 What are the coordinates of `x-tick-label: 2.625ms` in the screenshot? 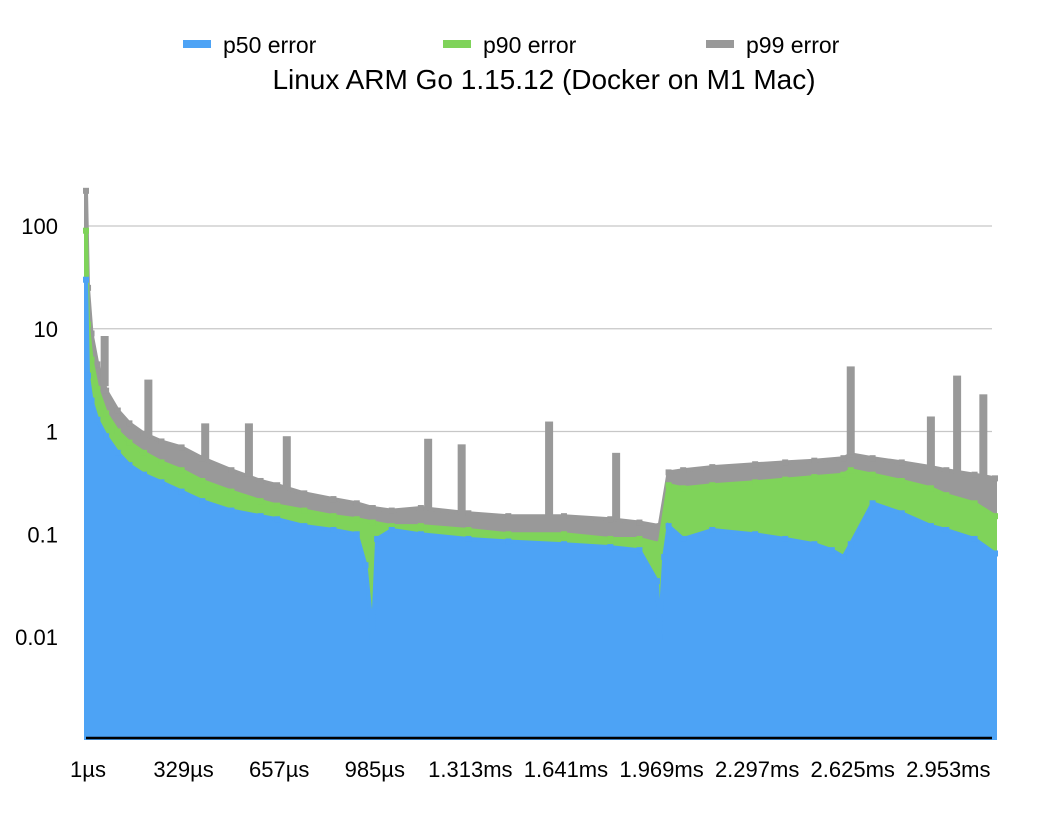 It's located at (853, 769).